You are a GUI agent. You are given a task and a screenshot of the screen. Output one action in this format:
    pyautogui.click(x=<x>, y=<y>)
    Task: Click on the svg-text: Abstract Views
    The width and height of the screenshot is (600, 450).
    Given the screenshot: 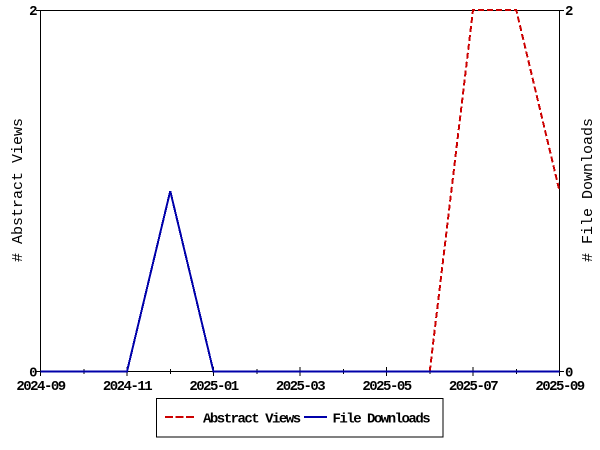 What is the action you would take?
    pyautogui.click(x=252, y=420)
    